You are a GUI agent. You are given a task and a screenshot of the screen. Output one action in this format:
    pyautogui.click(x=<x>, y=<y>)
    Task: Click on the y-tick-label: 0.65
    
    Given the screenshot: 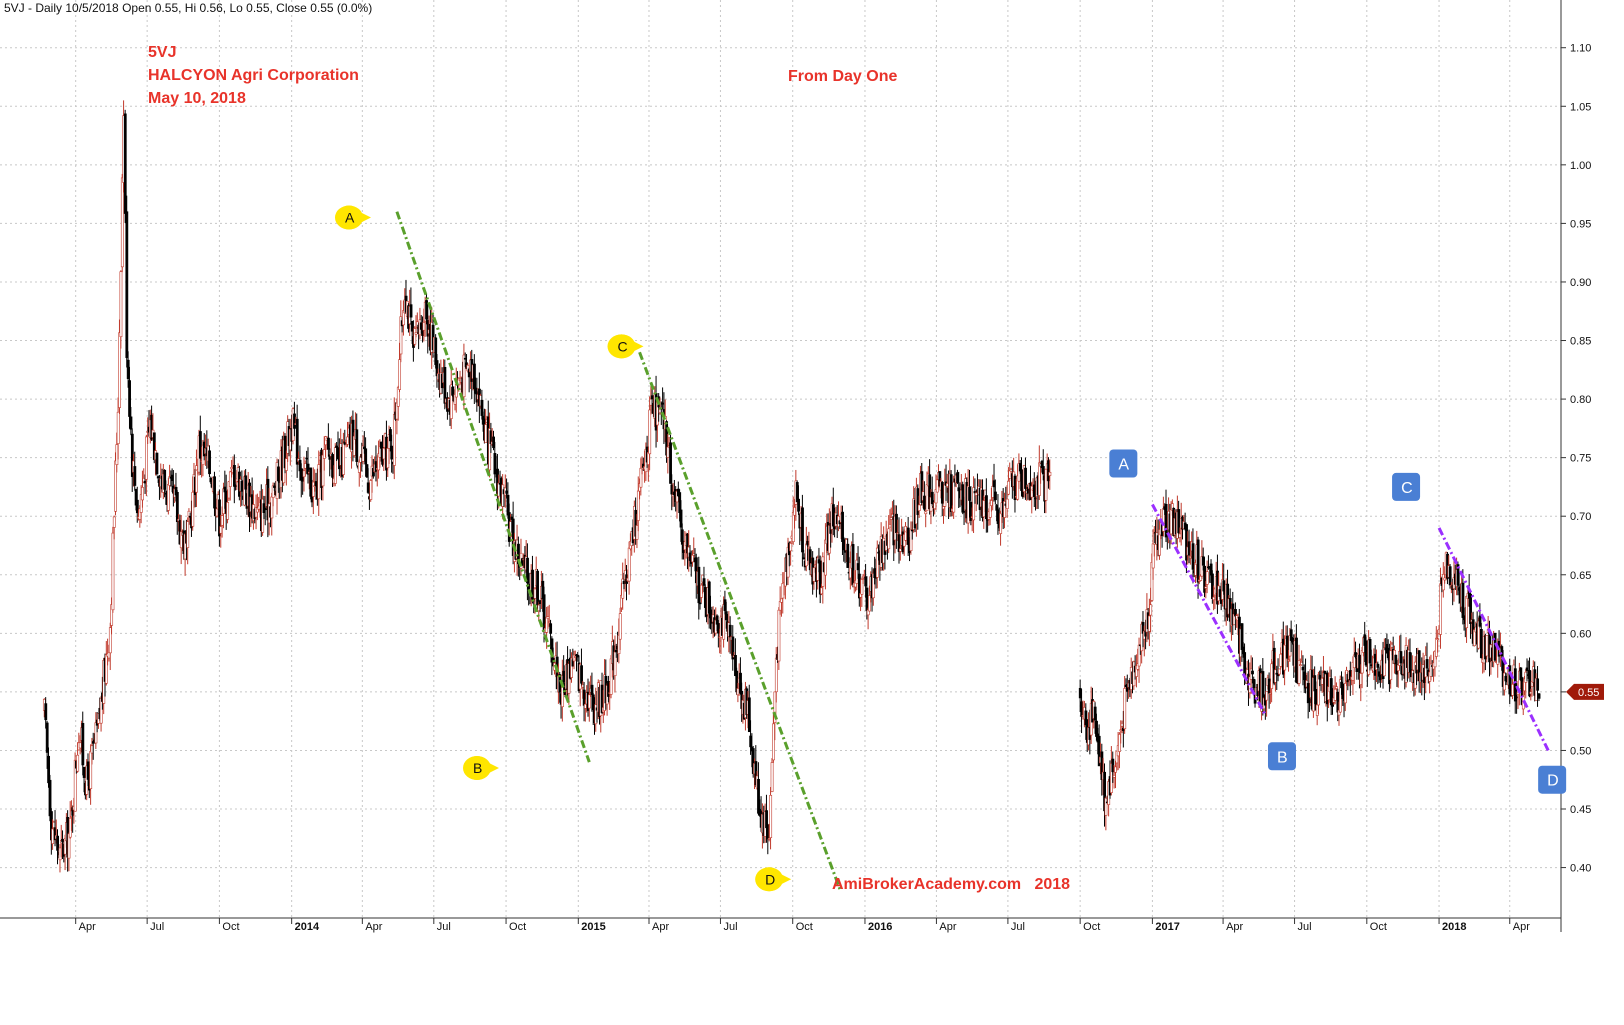 What is the action you would take?
    pyautogui.click(x=1580, y=576)
    